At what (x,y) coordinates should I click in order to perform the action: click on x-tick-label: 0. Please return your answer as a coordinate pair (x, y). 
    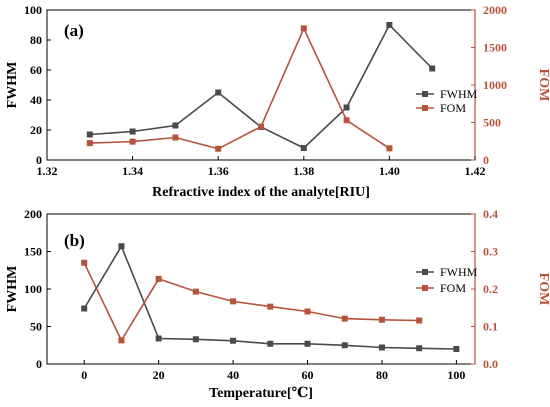
    Looking at the image, I should click on (84, 375).